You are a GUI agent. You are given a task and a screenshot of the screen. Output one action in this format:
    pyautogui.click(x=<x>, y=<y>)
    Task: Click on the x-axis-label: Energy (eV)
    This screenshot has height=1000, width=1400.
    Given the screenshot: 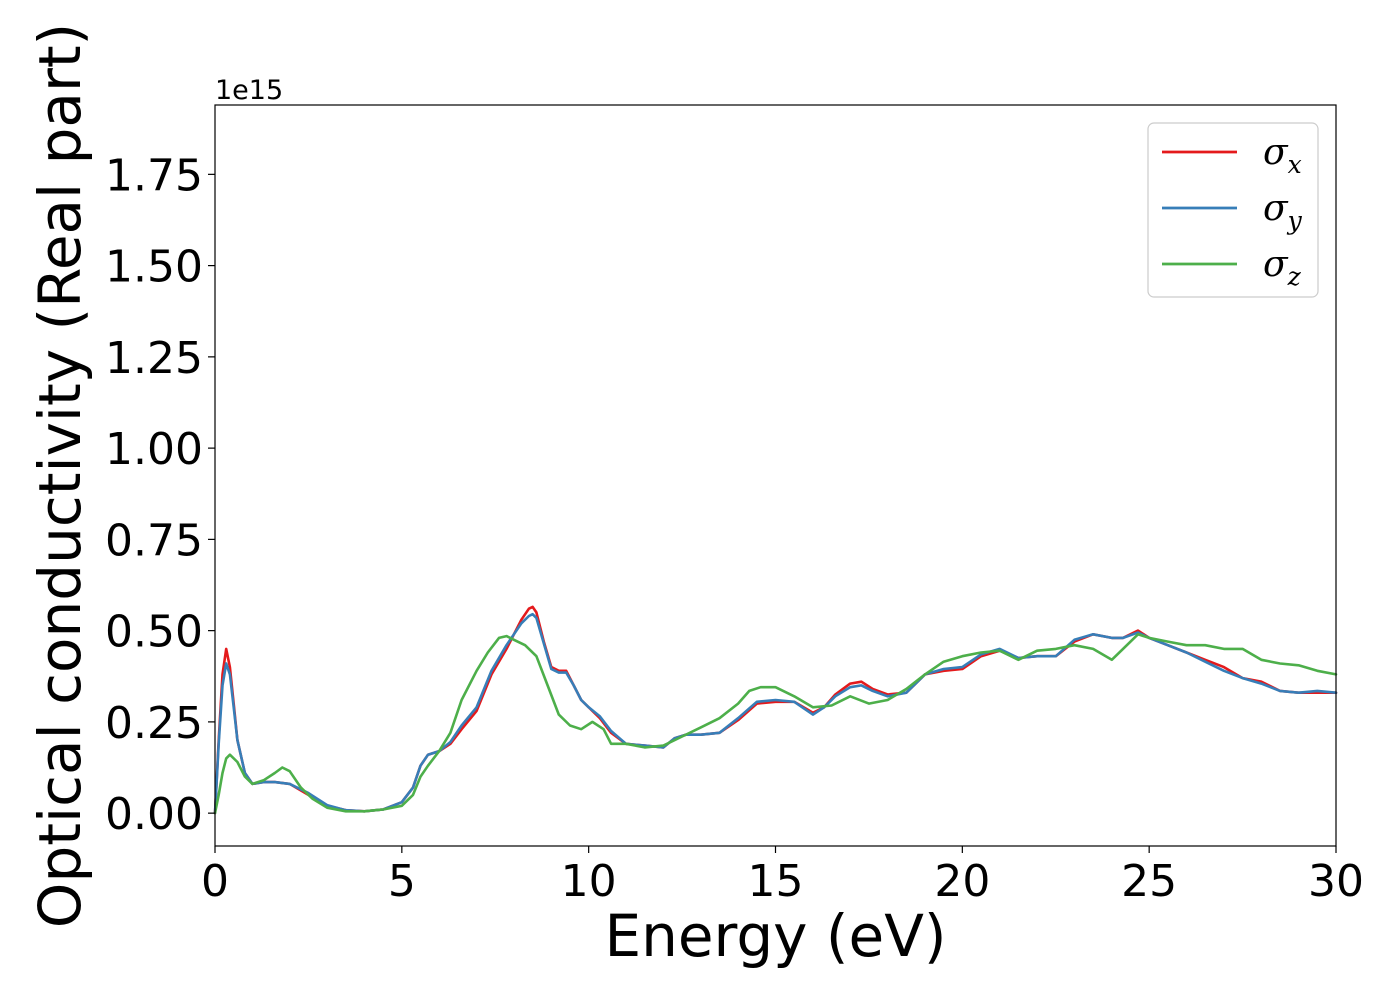 What is the action you would take?
    pyautogui.click(x=775, y=936)
    